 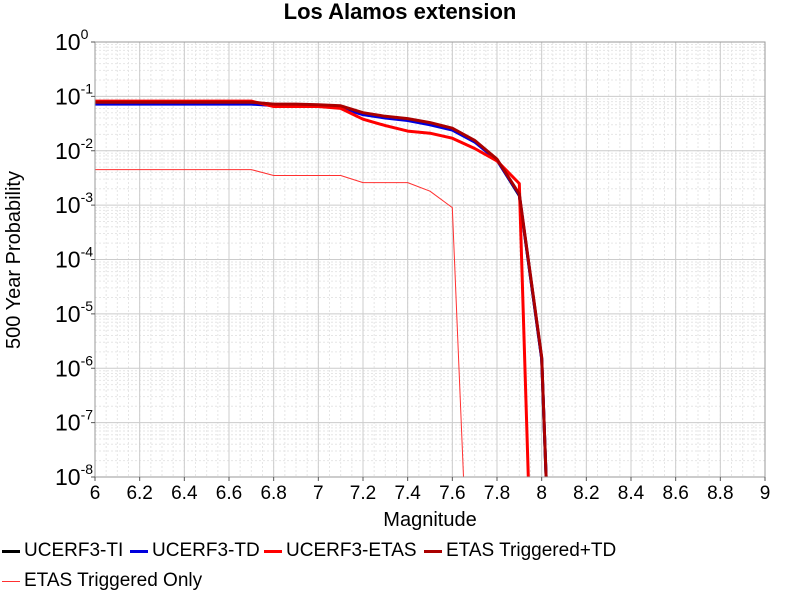 I want to click on y-axis-ticks: 10⁰ 10⁻¹ 10⁻² 10⁻³ 10⁻⁴ 10⁻⁵ 10⁻⁶ 10⁻⁷ 10⁻⁸, so click(x=75, y=258).